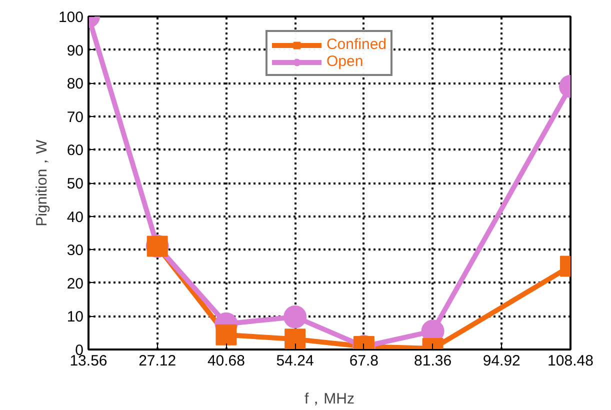  What do you see at coordinates (75, 317) in the screenshot?
I see `y-tick-label: 10` at bounding box center [75, 317].